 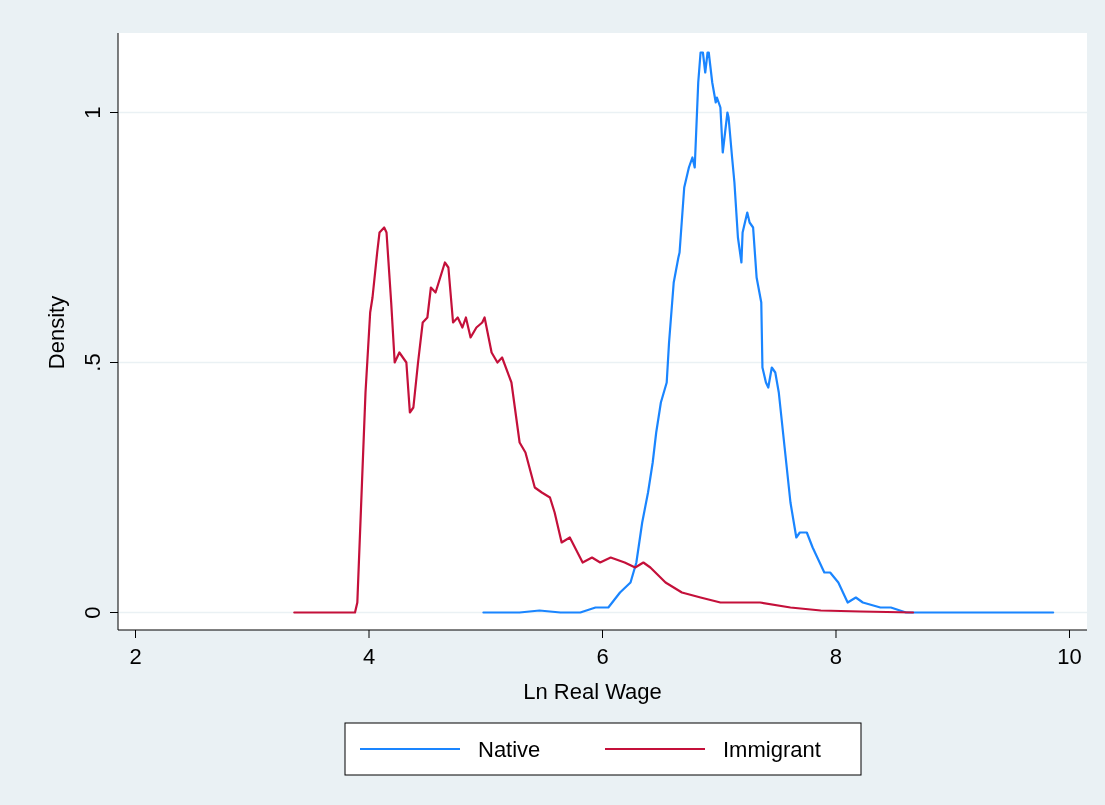 What do you see at coordinates (592, 691) in the screenshot?
I see `x-axis-title: Ln Real Wage` at bounding box center [592, 691].